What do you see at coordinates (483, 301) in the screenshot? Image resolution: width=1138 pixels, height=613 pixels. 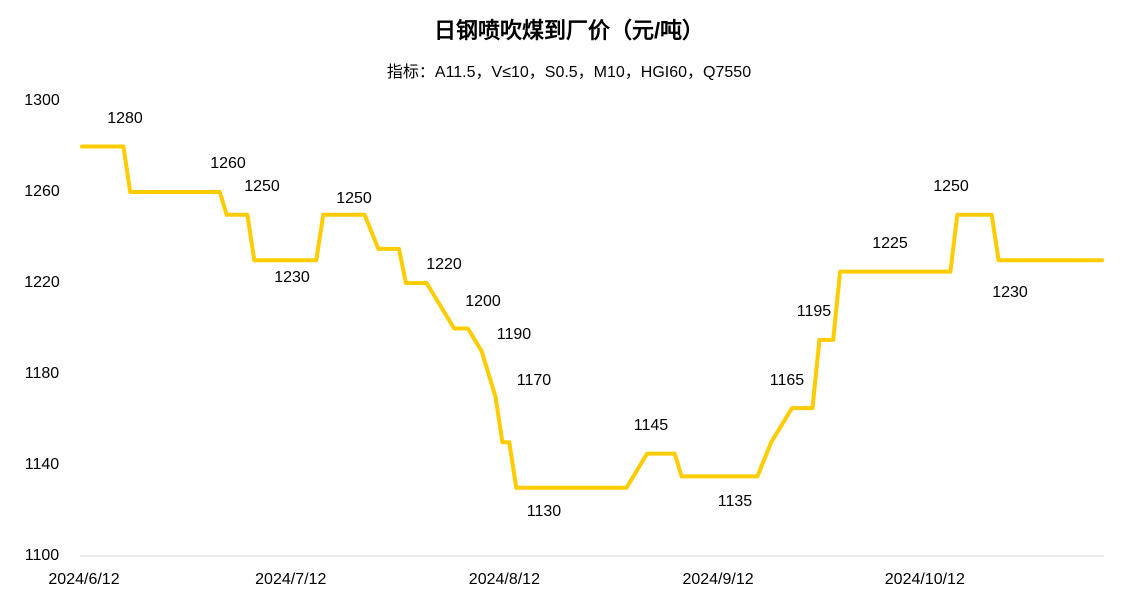 I see `data-label: 1200` at bounding box center [483, 301].